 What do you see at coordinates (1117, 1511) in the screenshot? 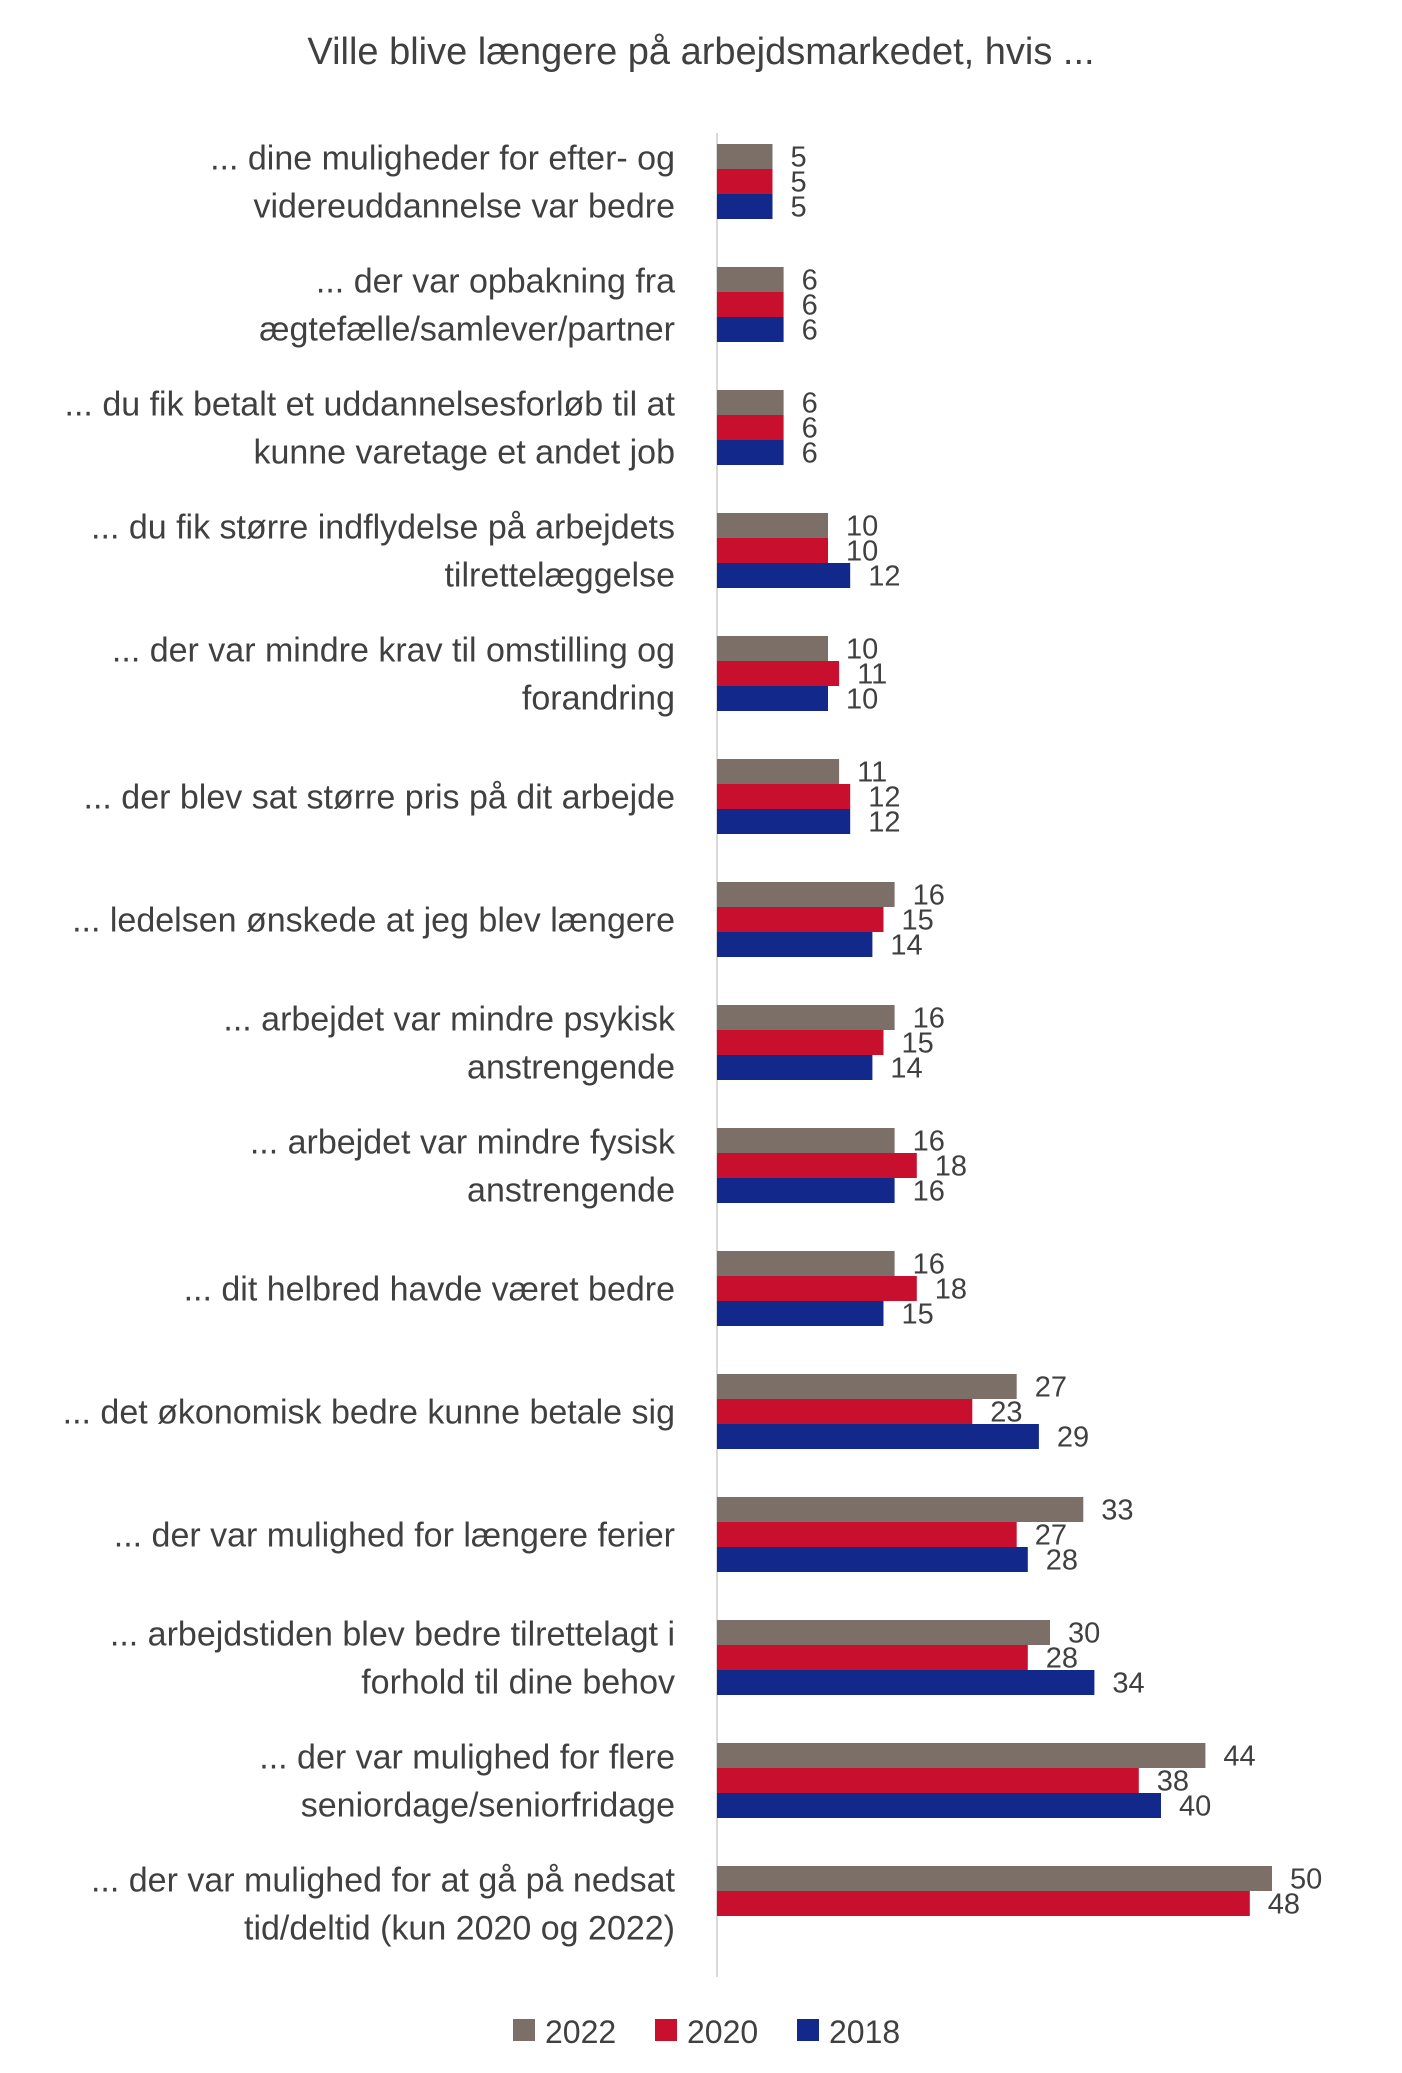
I see `data-label-2022: 33` at bounding box center [1117, 1511].